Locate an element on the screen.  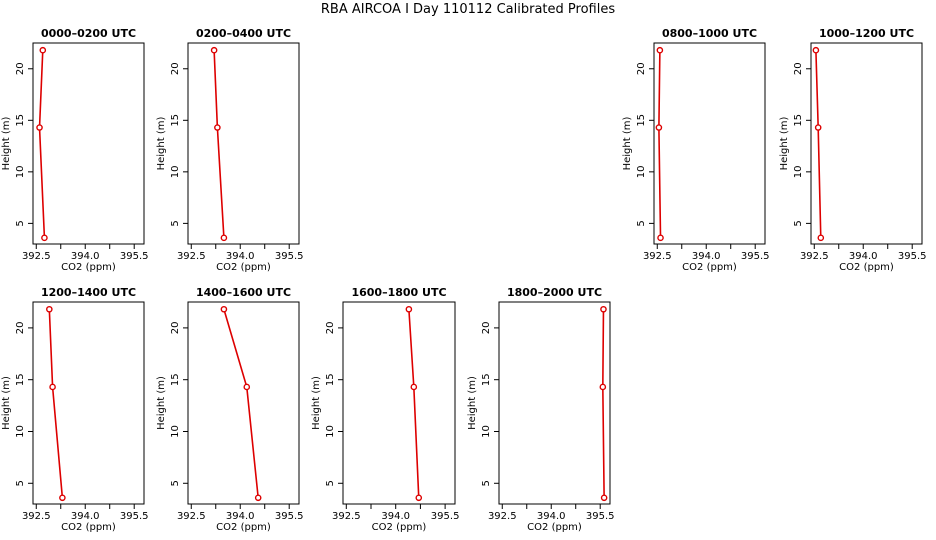
panel-title: 1200–1400 UTC is located at coordinates (88, 292).